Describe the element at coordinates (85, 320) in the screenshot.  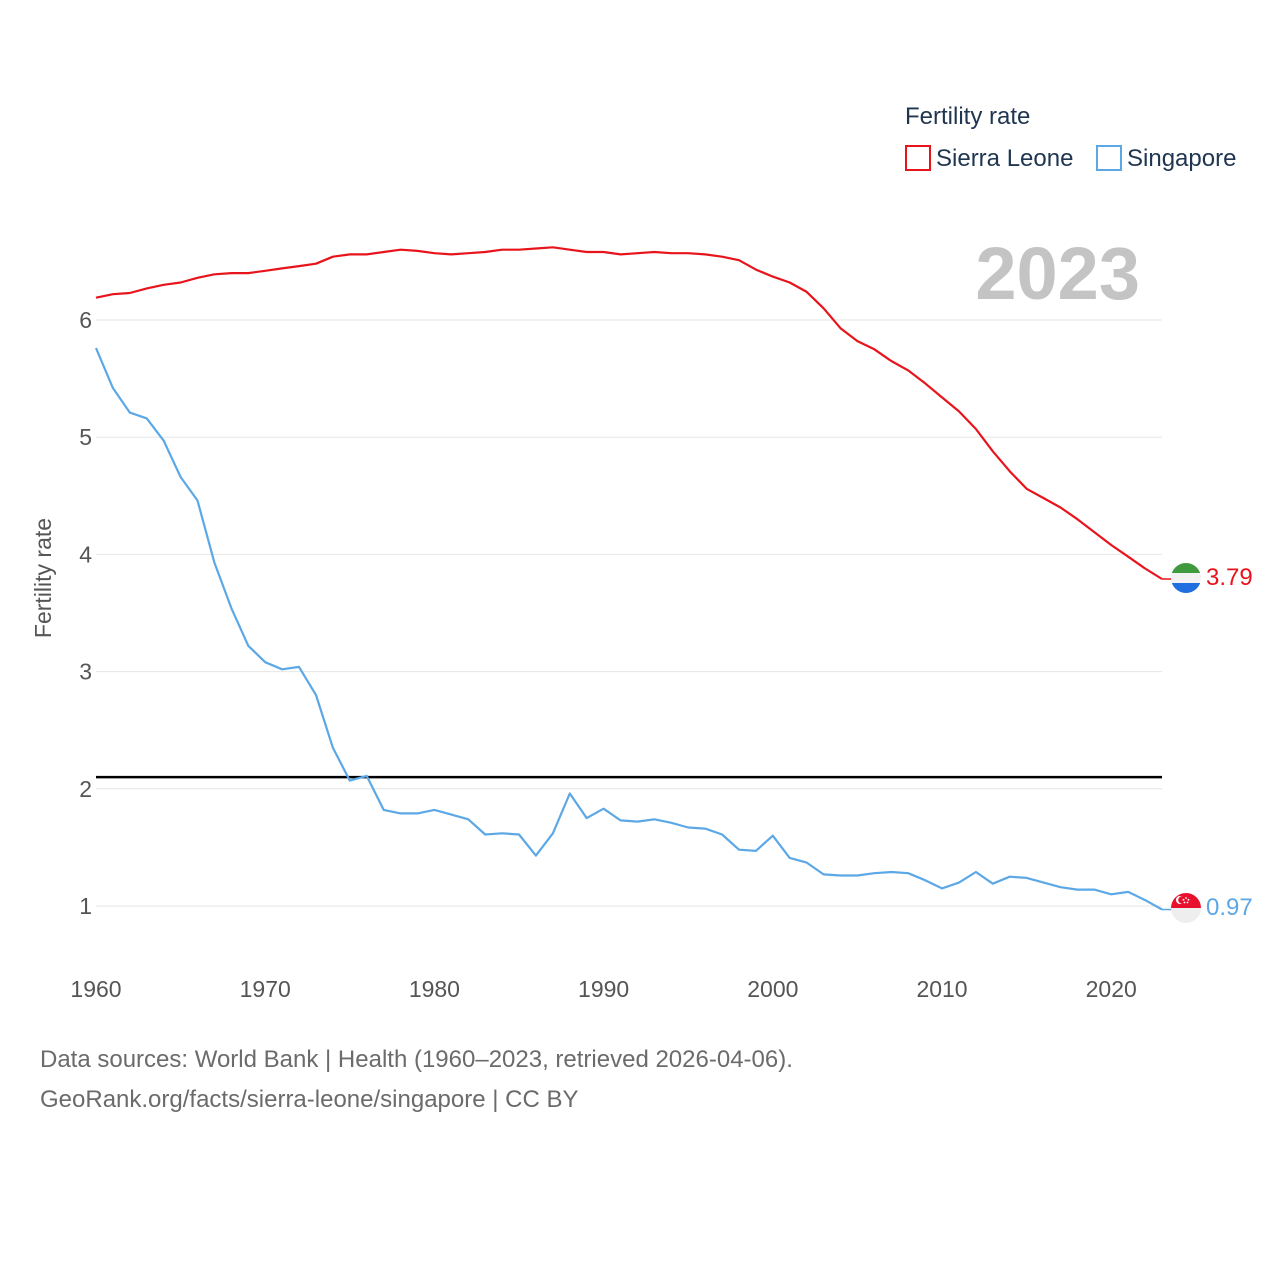
I see `y-tick-label-6: 6` at that location.